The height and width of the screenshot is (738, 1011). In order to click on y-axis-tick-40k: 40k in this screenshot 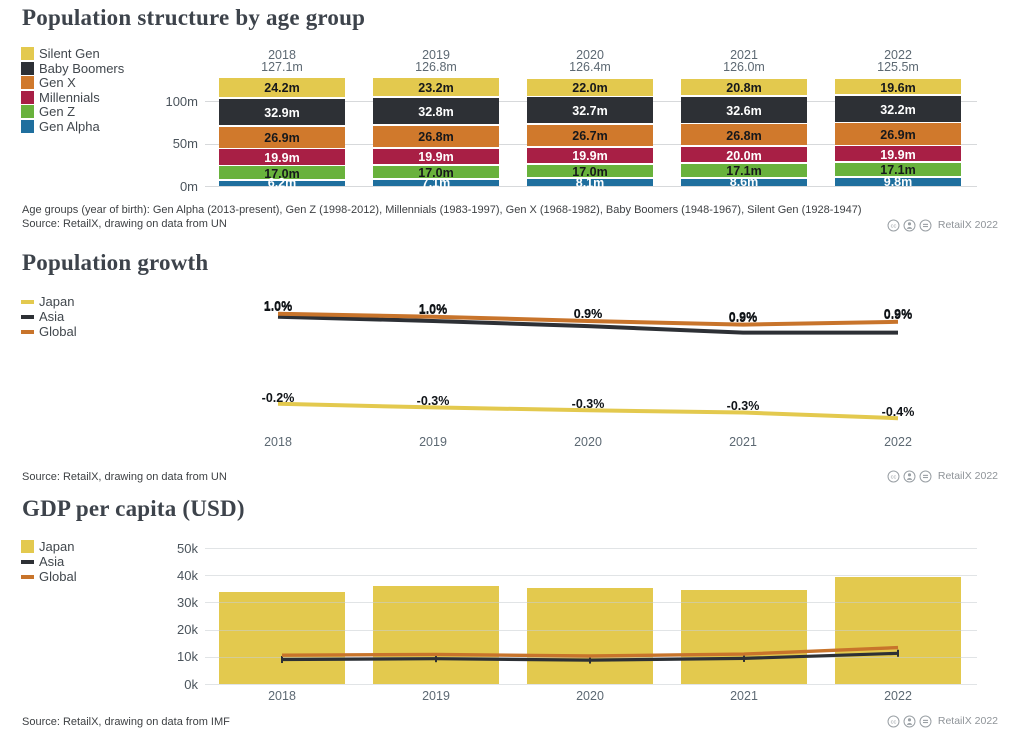, I will do `click(187, 575)`.